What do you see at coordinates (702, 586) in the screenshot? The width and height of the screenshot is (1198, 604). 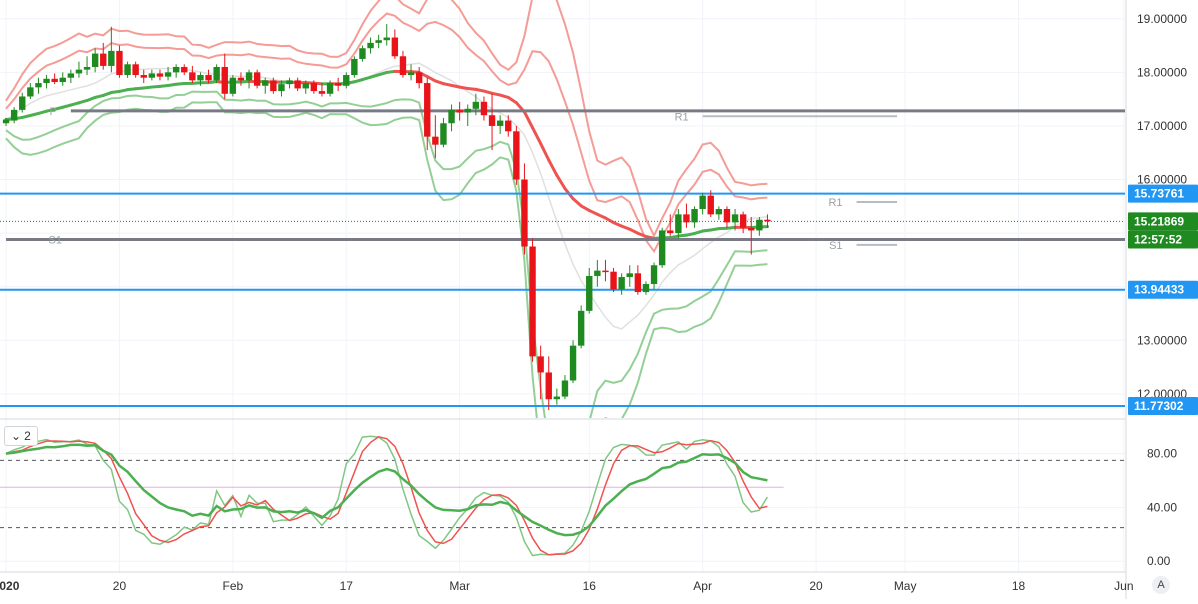 I see `time-tick-label: Apr` at bounding box center [702, 586].